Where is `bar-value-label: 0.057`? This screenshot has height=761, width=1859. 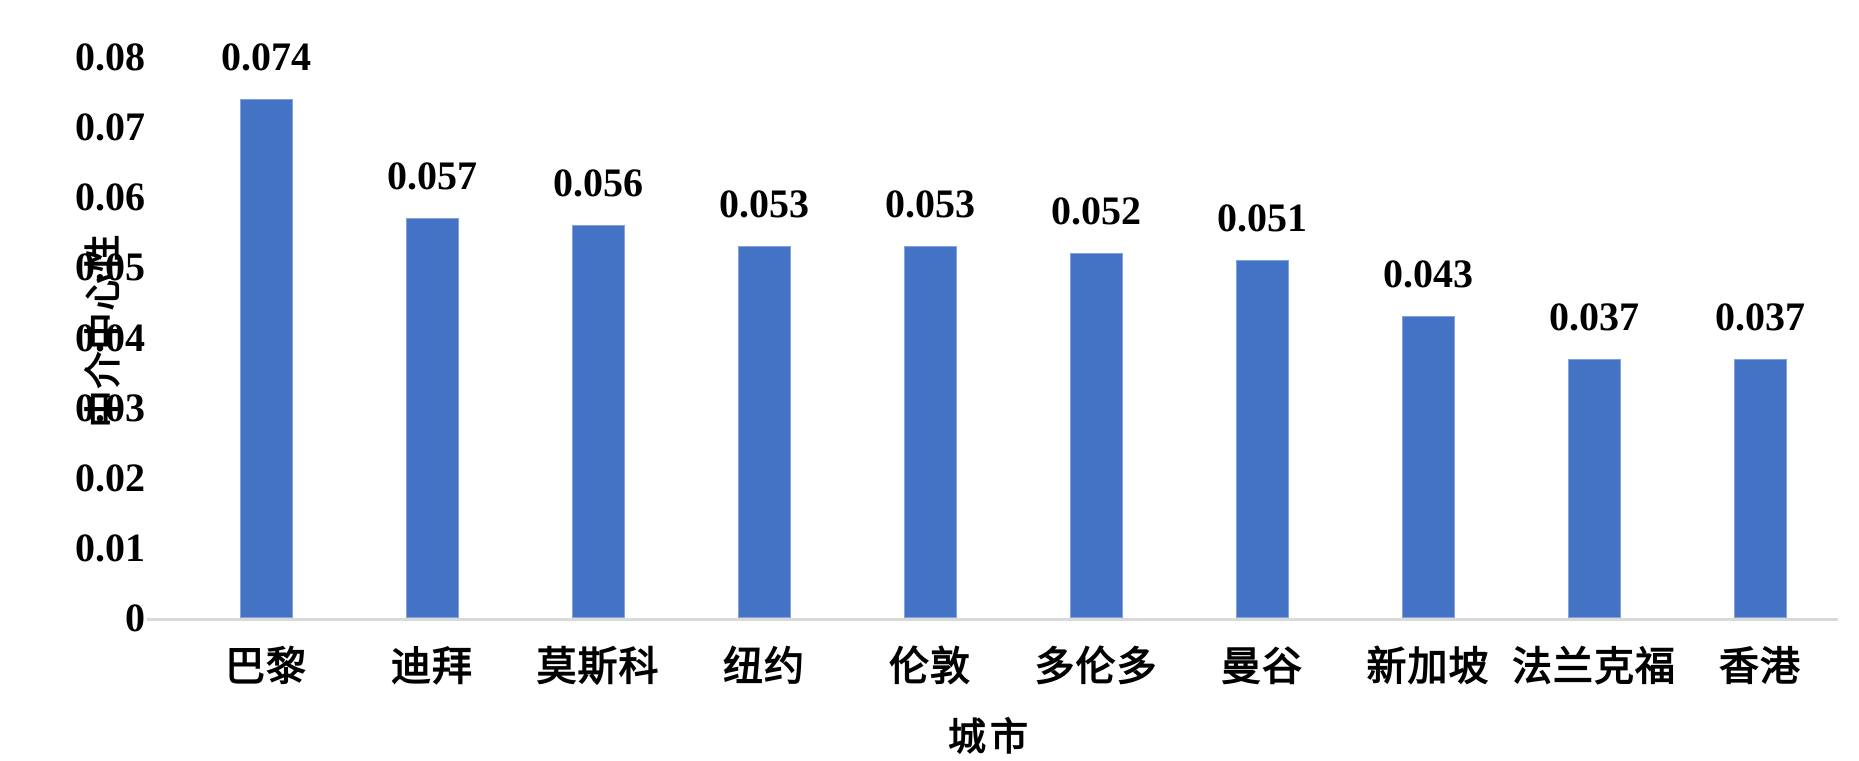
bar-value-label: 0.057 is located at coordinates (432, 176).